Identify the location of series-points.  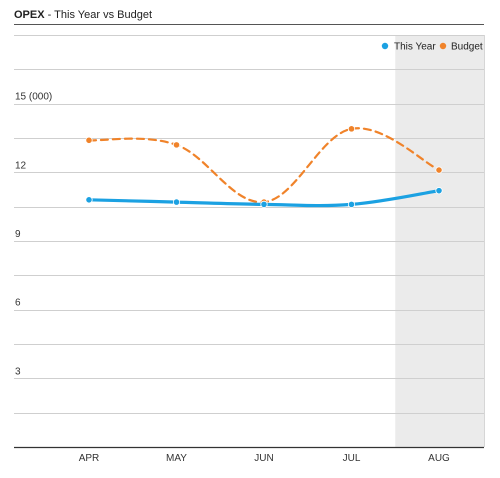
(264, 166).